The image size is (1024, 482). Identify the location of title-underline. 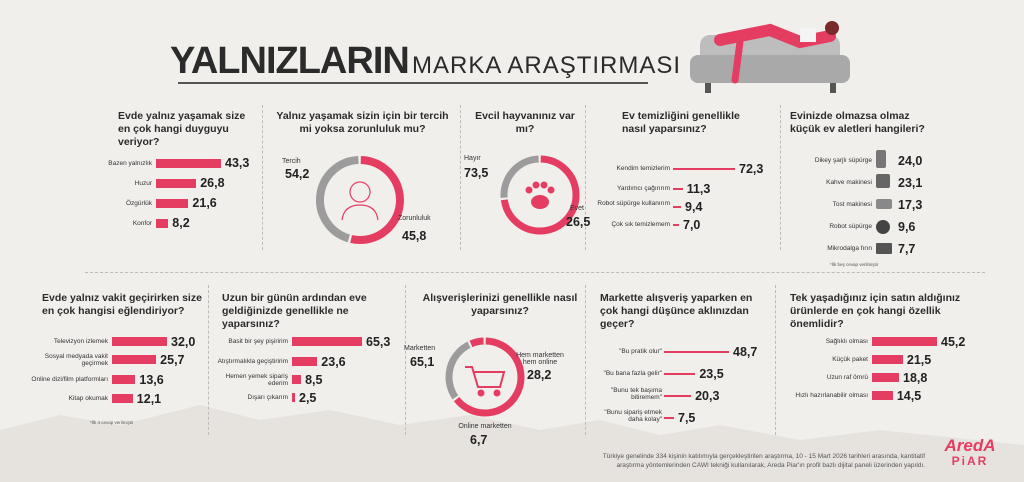
(413, 83).